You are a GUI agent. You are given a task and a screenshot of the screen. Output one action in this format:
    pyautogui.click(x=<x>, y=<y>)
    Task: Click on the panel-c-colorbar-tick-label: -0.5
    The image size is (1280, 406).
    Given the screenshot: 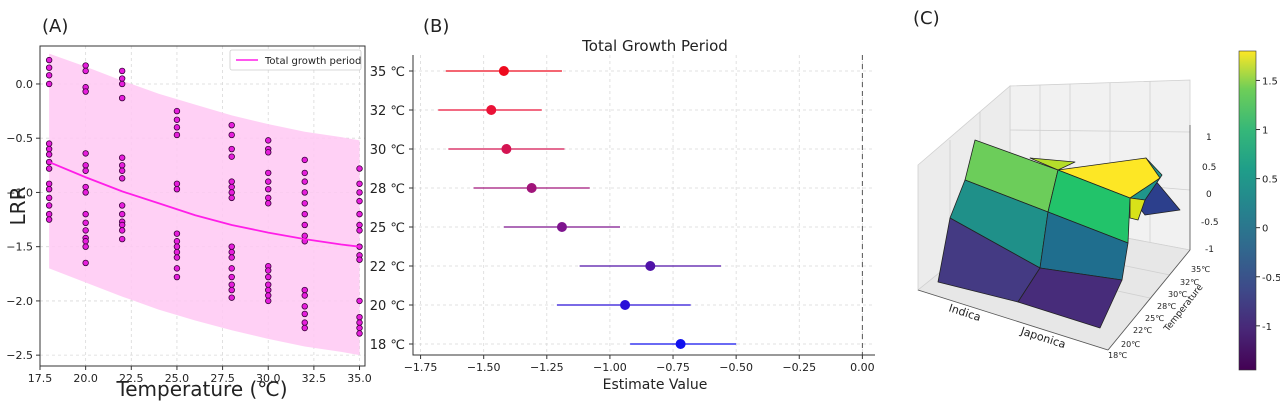 What is the action you would take?
    pyautogui.click(x=1271, y=278)
    